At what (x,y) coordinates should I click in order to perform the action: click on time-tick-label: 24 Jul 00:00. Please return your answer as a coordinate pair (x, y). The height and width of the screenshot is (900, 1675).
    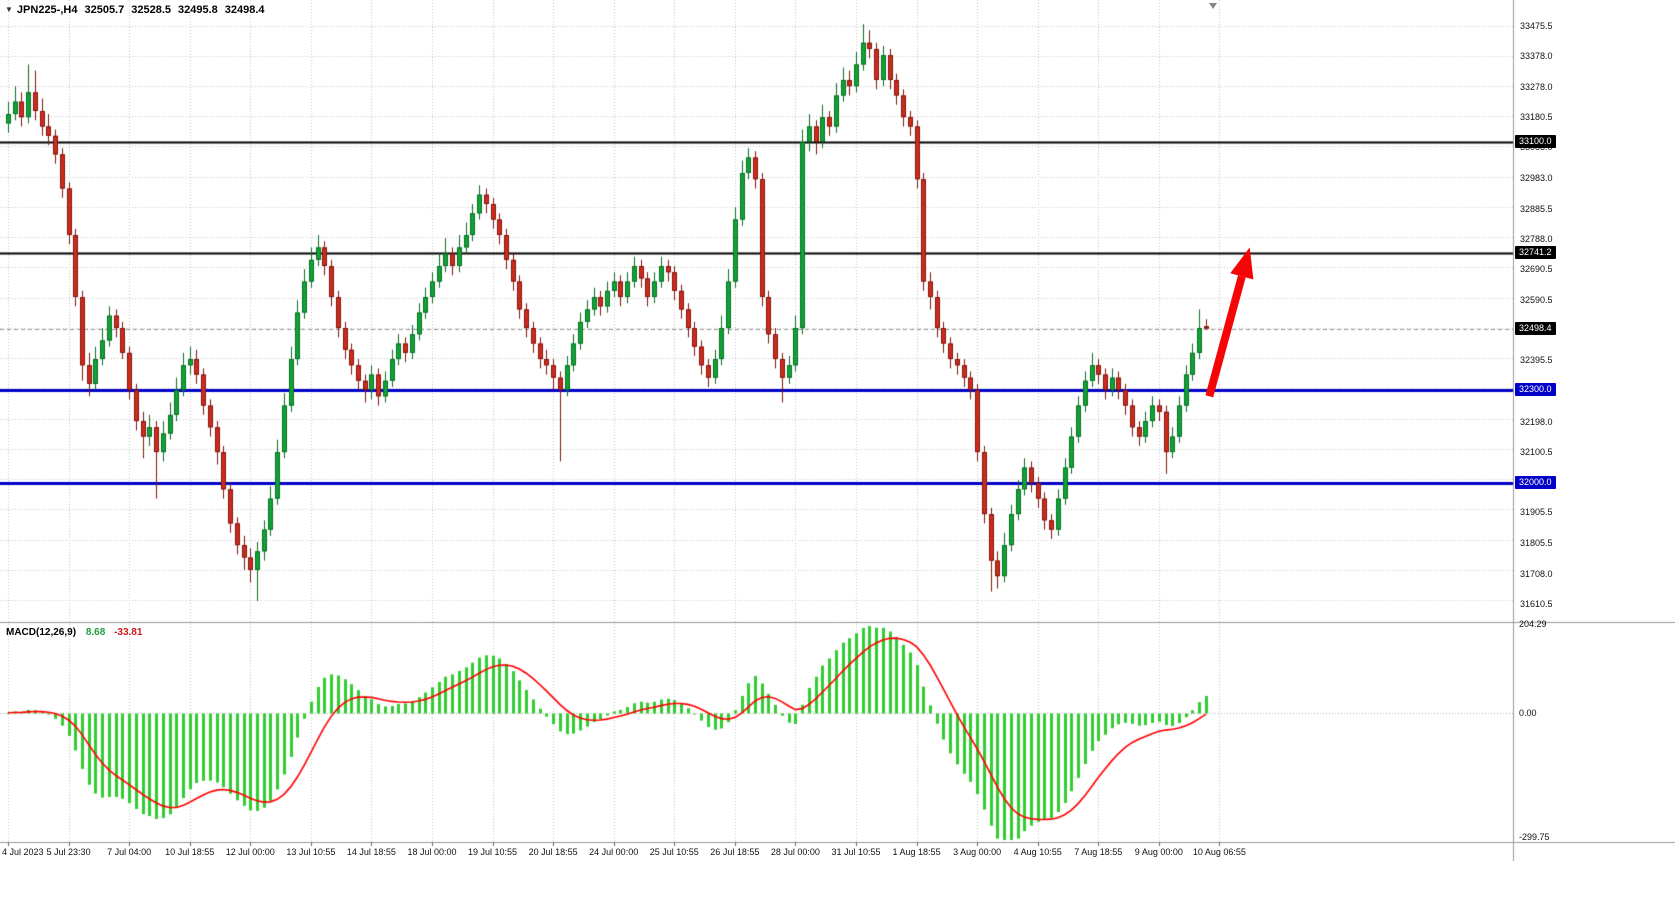
    Looking at the image, I should click on (614, 852).